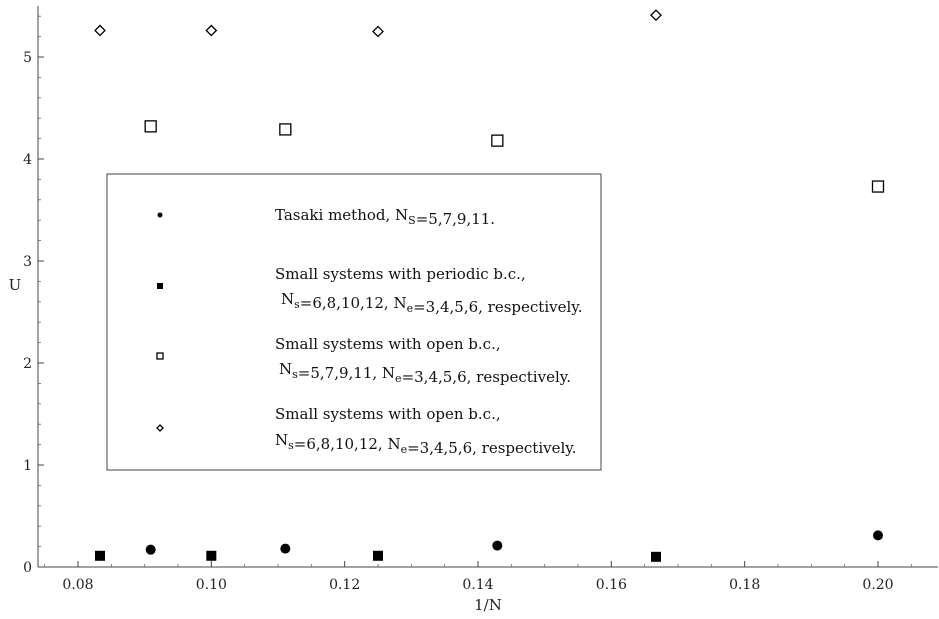  What do you see at coordinates (744, 585) in the screenshot?
I see `x-tick-label: 0.18` at bounding box center [744, 585].